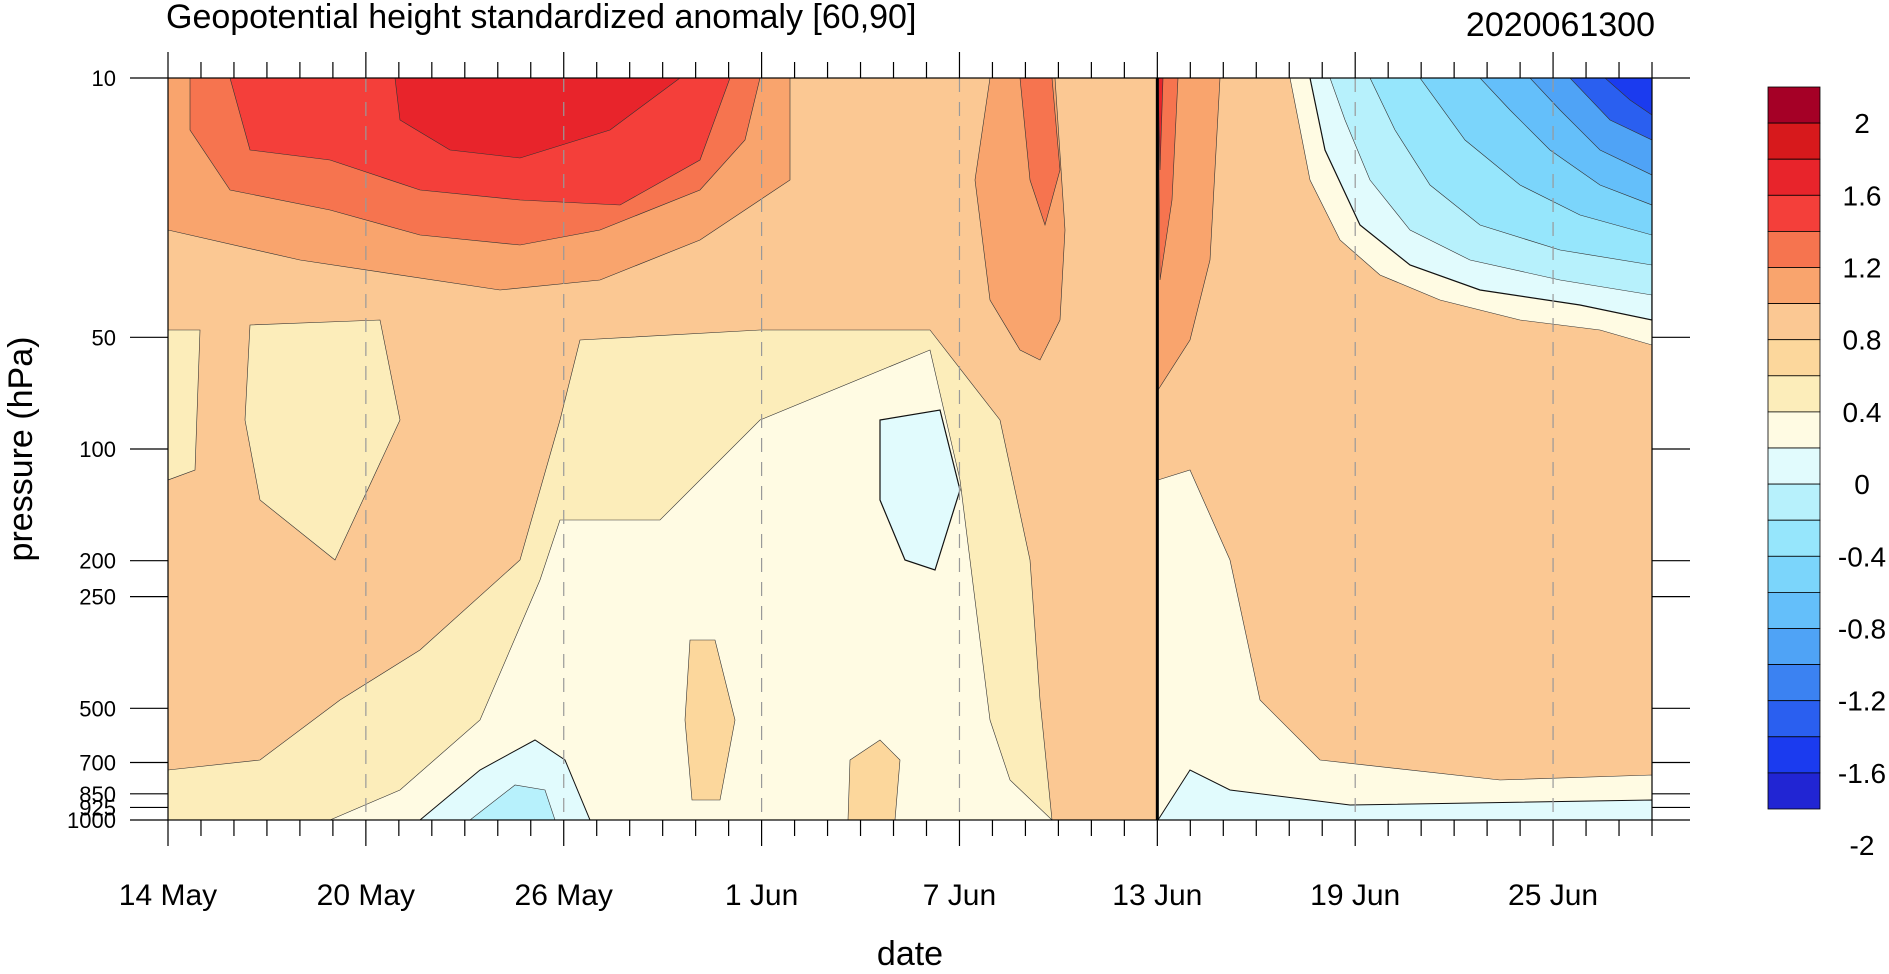 This screenshot has width=1889, height=974. I want to click on colorbar-label: -1.6, so click(1862, 773).